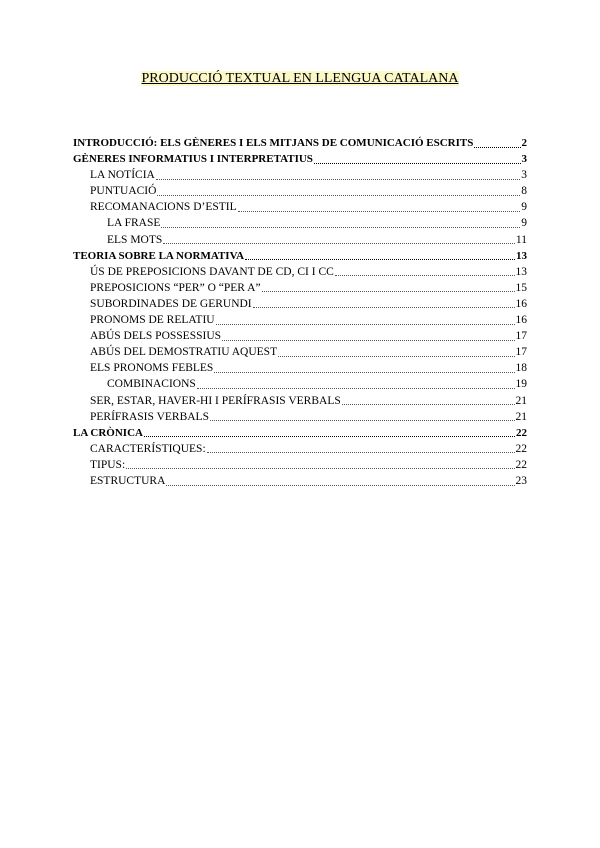  What do you see at coordinates (300, 207) in the screenshot?
I see `toc-entry: RECOMANACIONS D’ESTIL 9` at bounding box center [300, 207].